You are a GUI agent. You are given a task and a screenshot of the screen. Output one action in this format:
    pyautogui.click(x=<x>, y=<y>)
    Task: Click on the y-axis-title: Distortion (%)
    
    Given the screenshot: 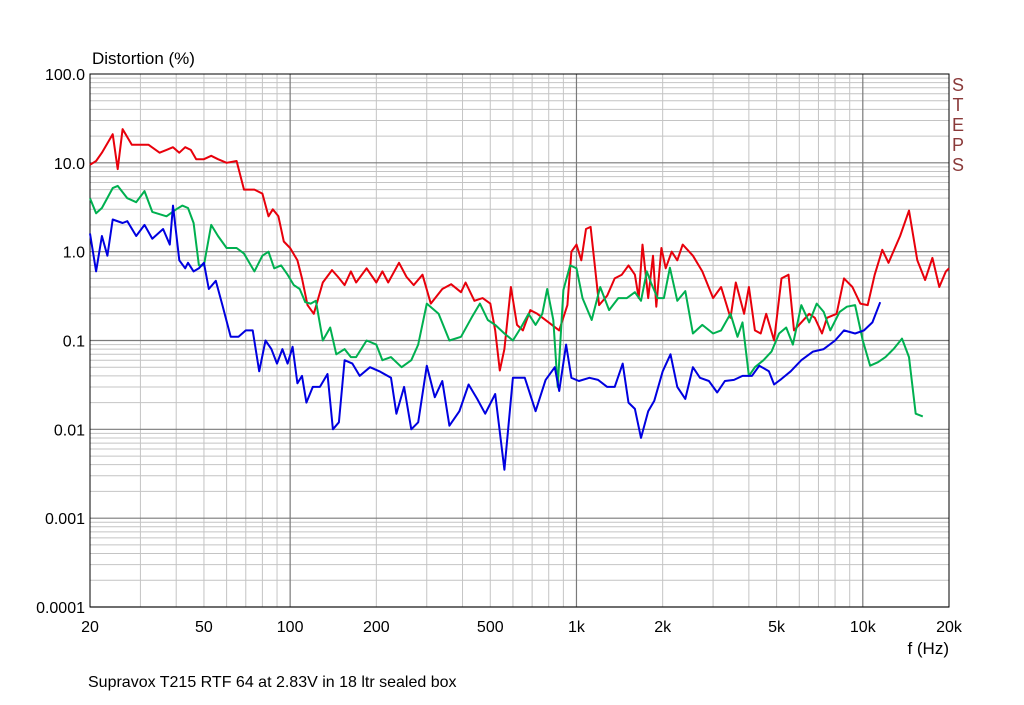 What is the action you would take?
    pyautogui.click(x=143, y=58)
    